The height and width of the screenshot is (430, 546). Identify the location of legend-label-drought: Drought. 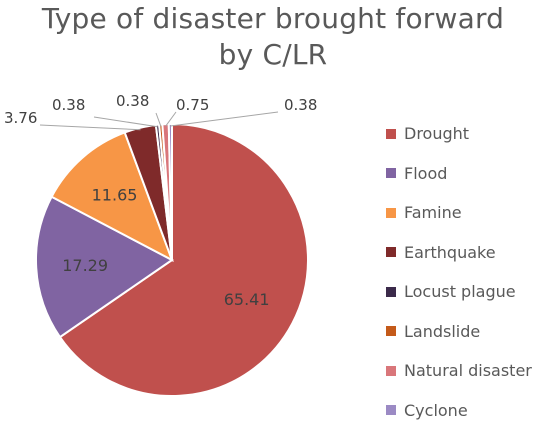
(436, 133).